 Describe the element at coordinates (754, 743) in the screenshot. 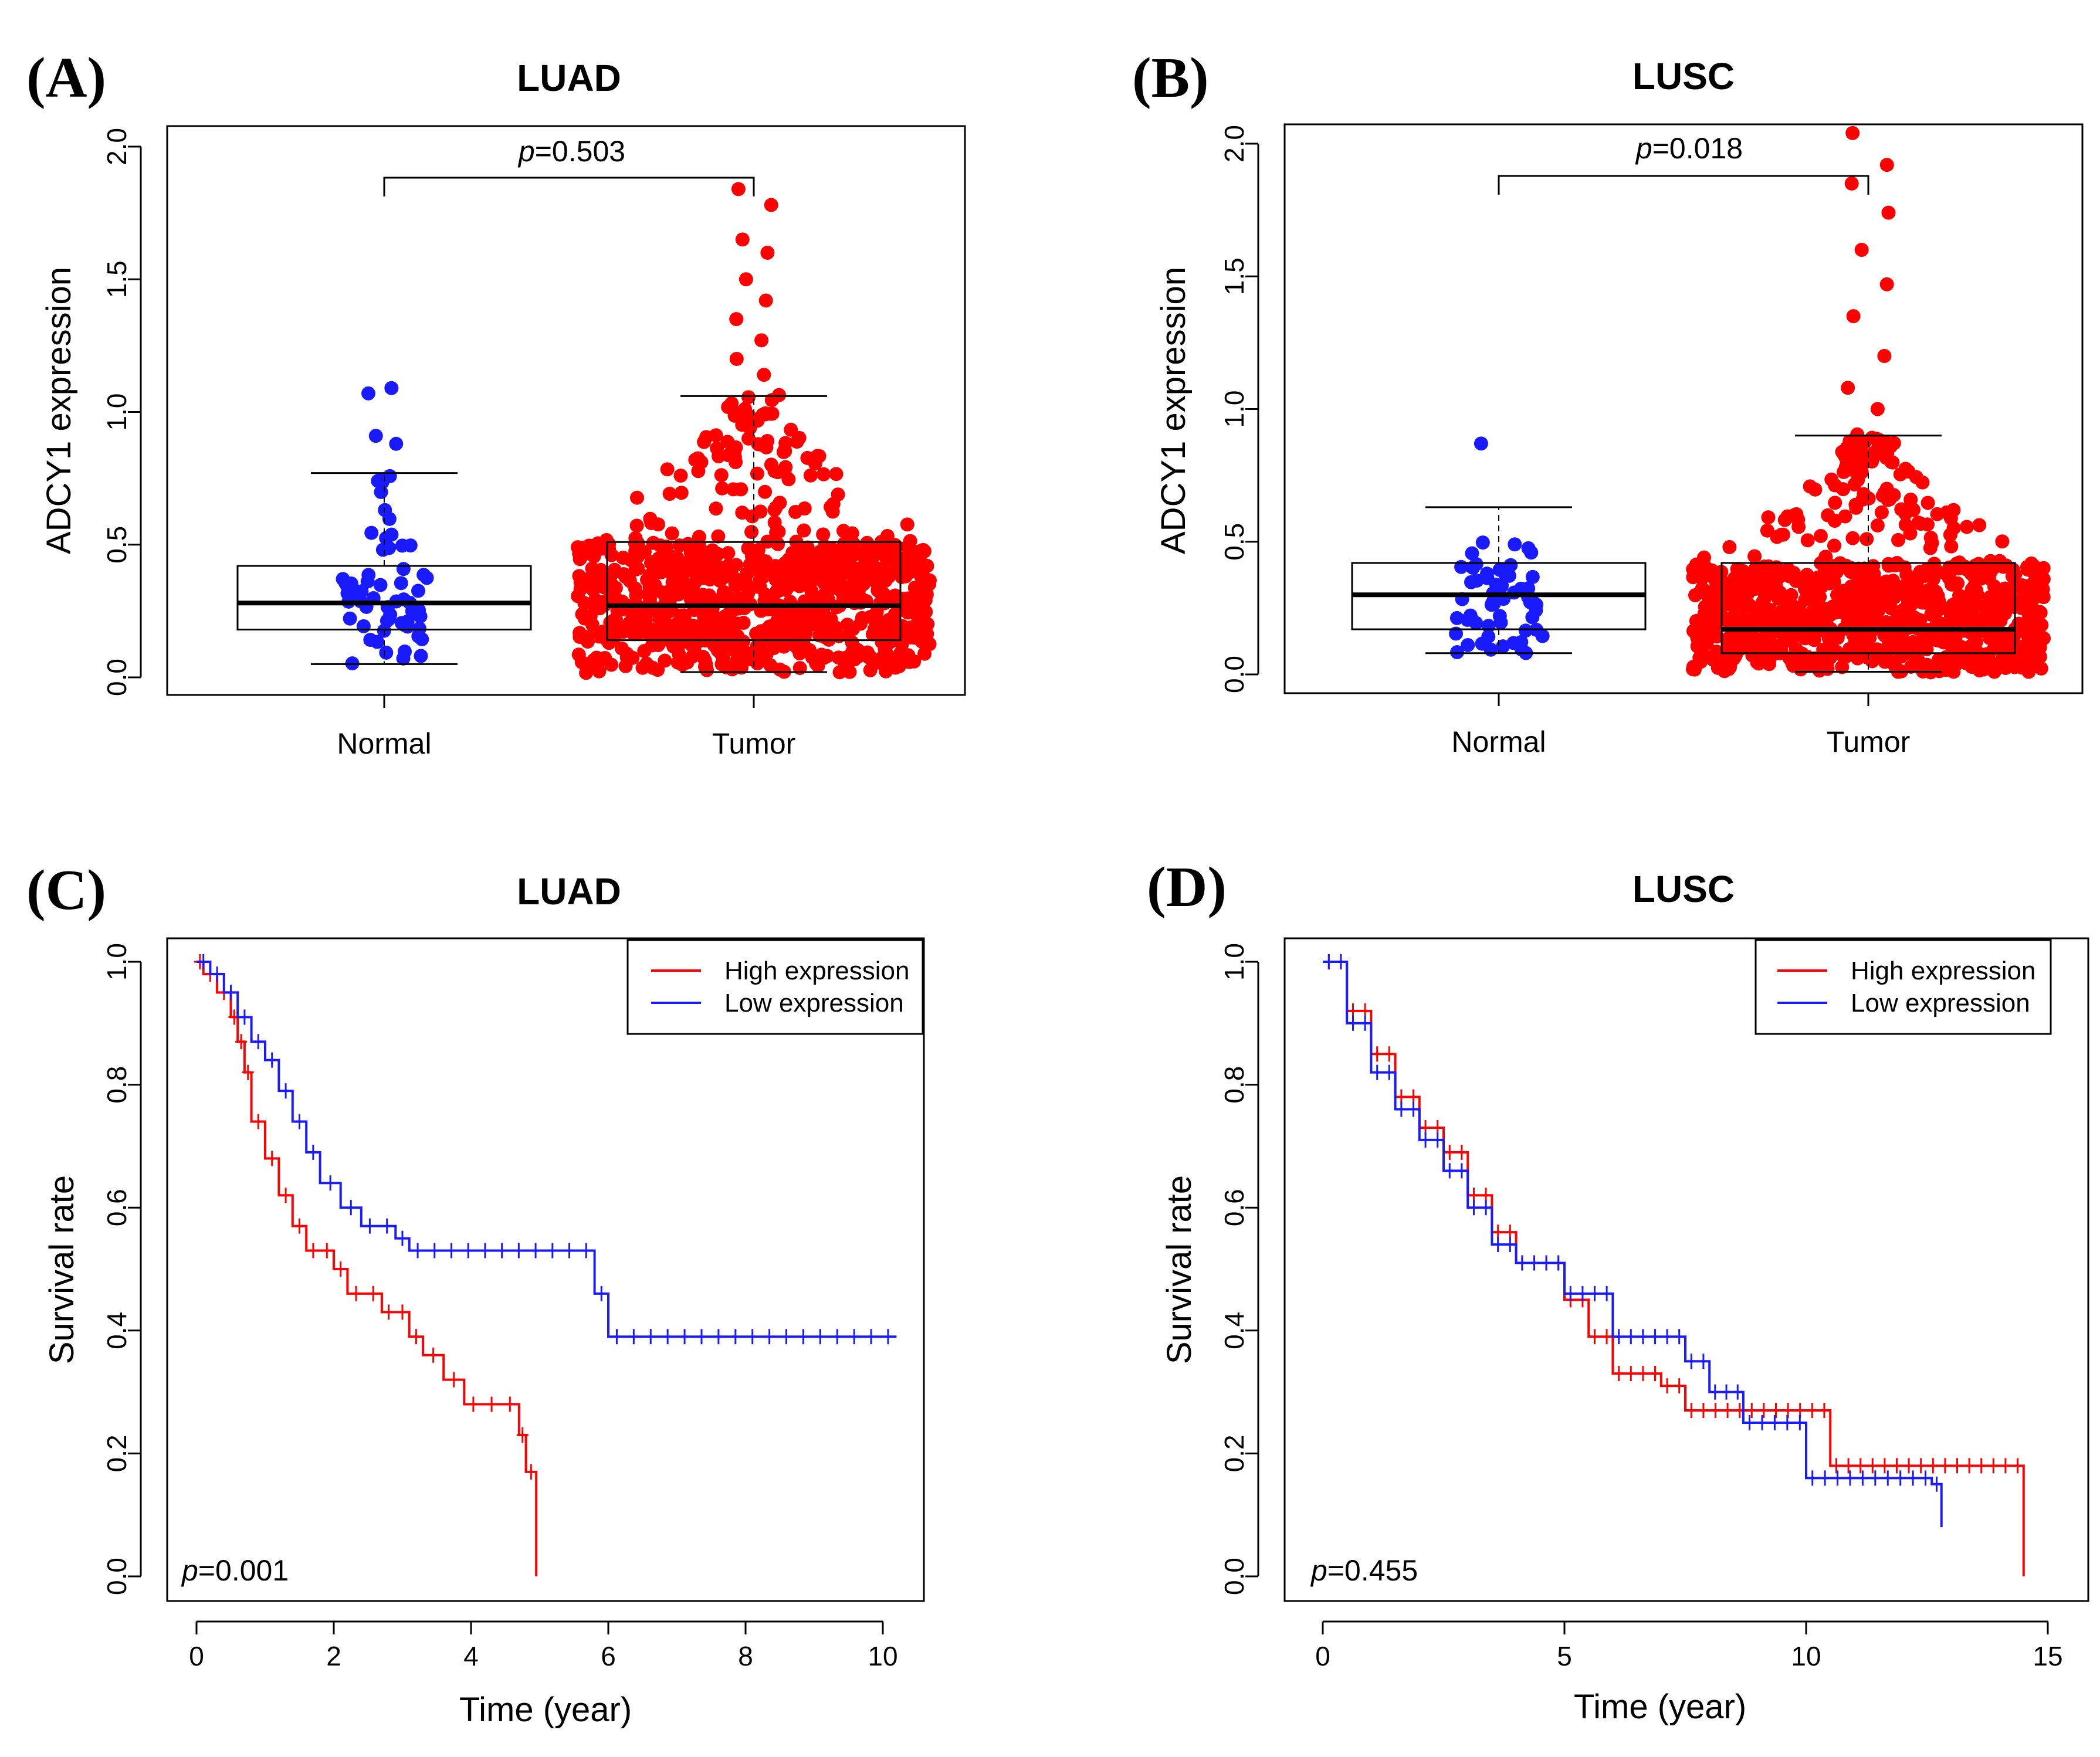

I see `panel-a-cat-tumor: Tumor` at that location.